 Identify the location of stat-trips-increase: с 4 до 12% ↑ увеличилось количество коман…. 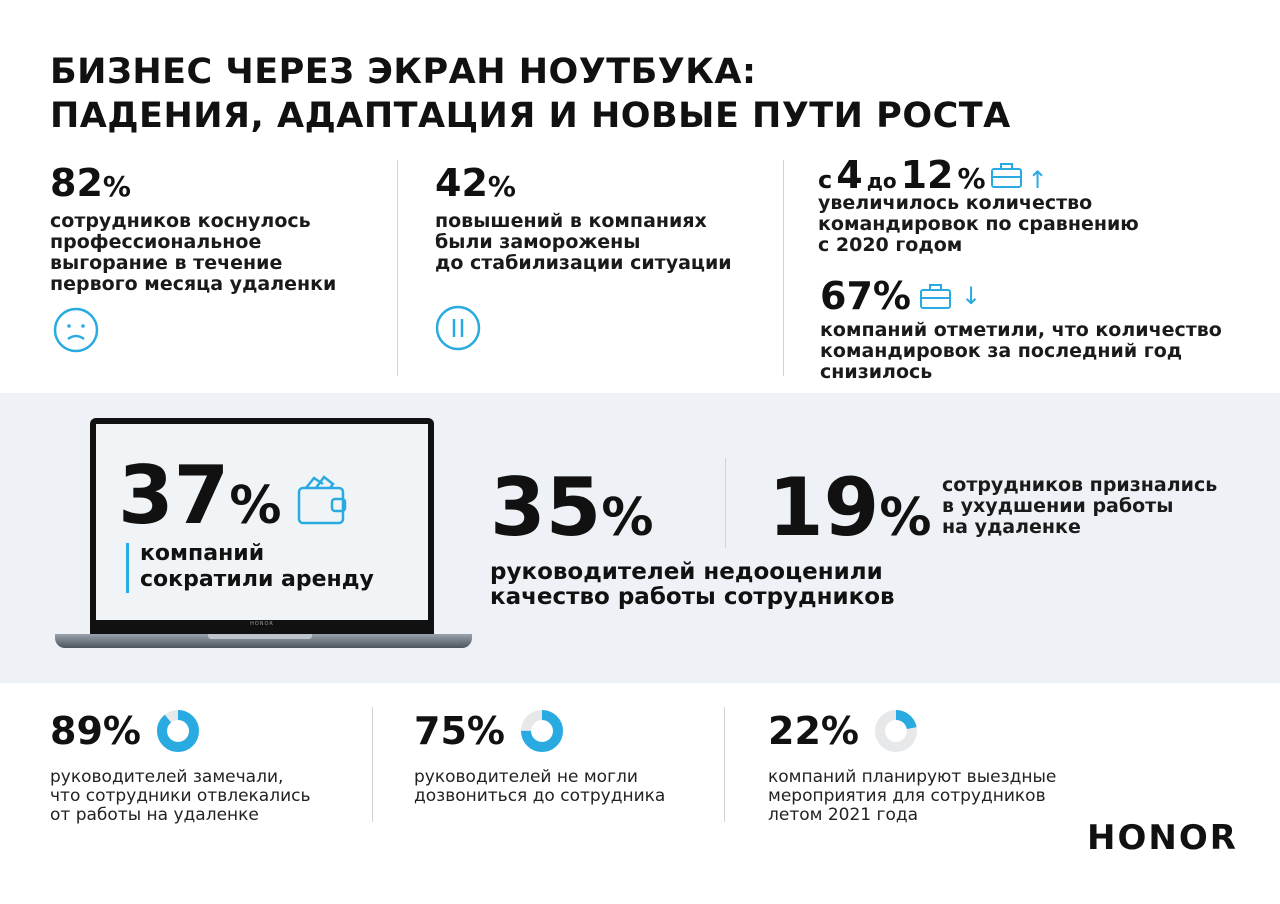
(978, 204).